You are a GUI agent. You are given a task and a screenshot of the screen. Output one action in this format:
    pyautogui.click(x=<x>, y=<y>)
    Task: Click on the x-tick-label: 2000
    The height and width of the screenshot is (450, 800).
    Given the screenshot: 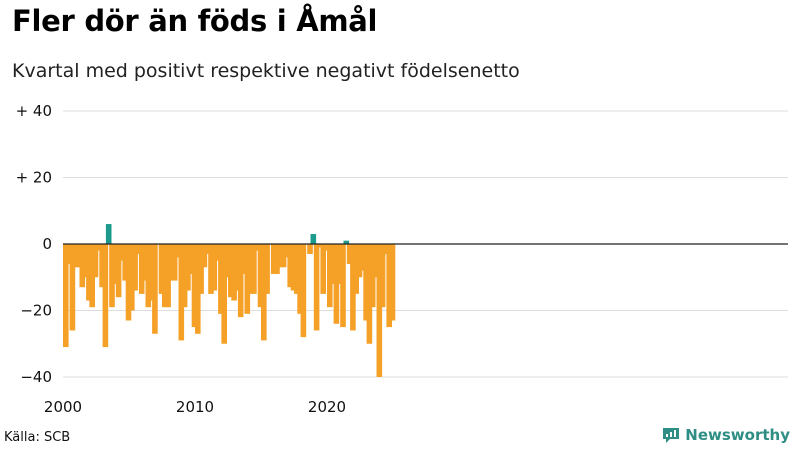 What is the action you would take?
    pyautogui.click(x=63, y=407)
    